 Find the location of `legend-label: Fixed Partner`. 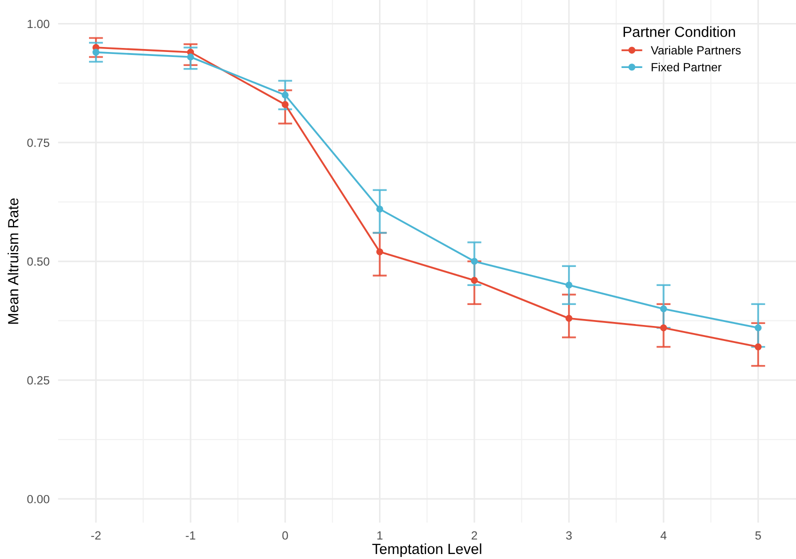

legend-label: Fixed Partner is located at coordinates (687, 67).